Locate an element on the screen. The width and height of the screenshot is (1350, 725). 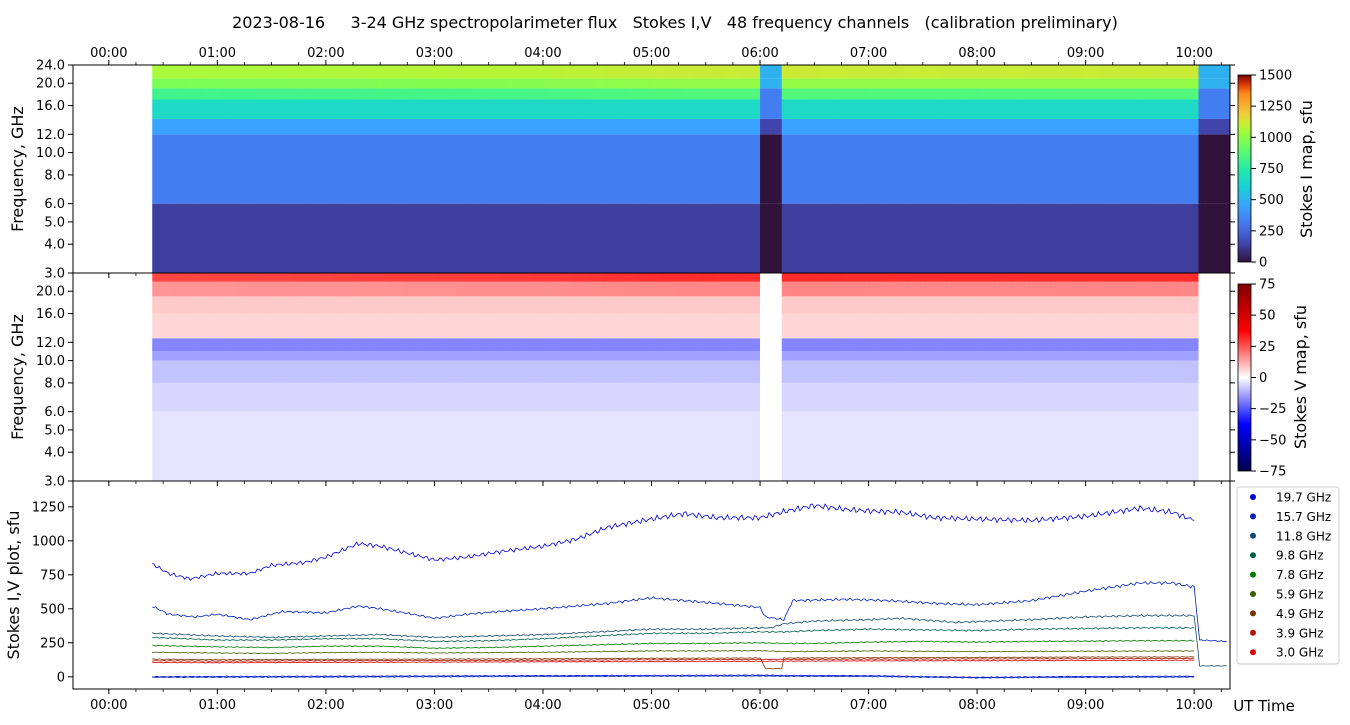
y-tick-label: 0 is located at coordinates (61, 677).